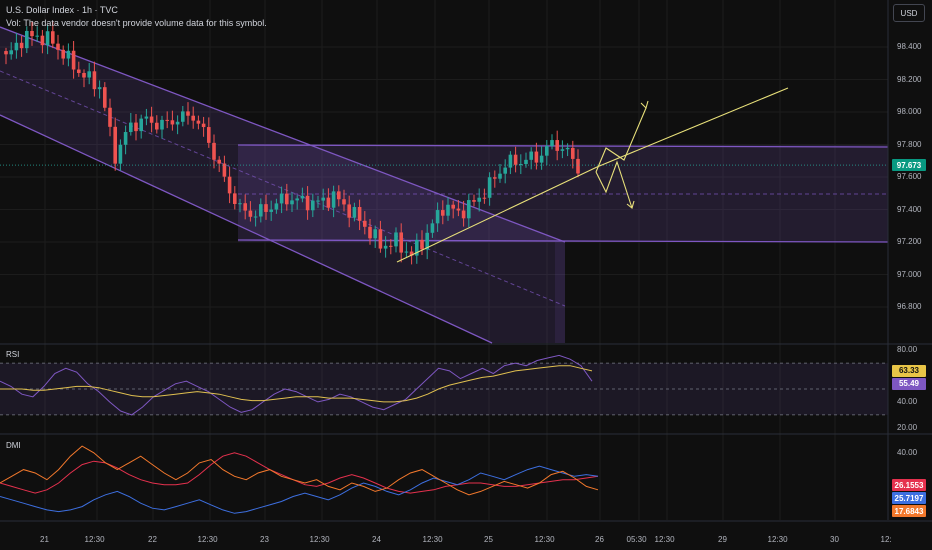  Describe the element at coordinates (777, 539) in the screenshot. I see `time-tick-14: 12:30` at that location.